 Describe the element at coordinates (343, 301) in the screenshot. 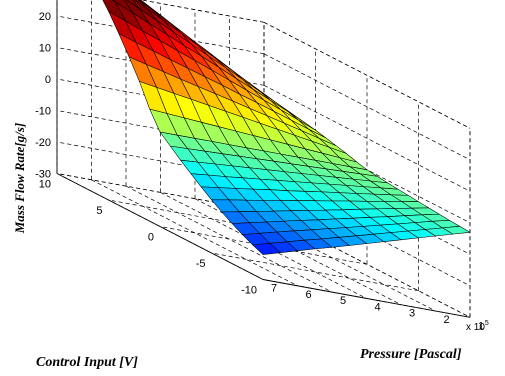

I see `x-tick-label: 5` at that location.